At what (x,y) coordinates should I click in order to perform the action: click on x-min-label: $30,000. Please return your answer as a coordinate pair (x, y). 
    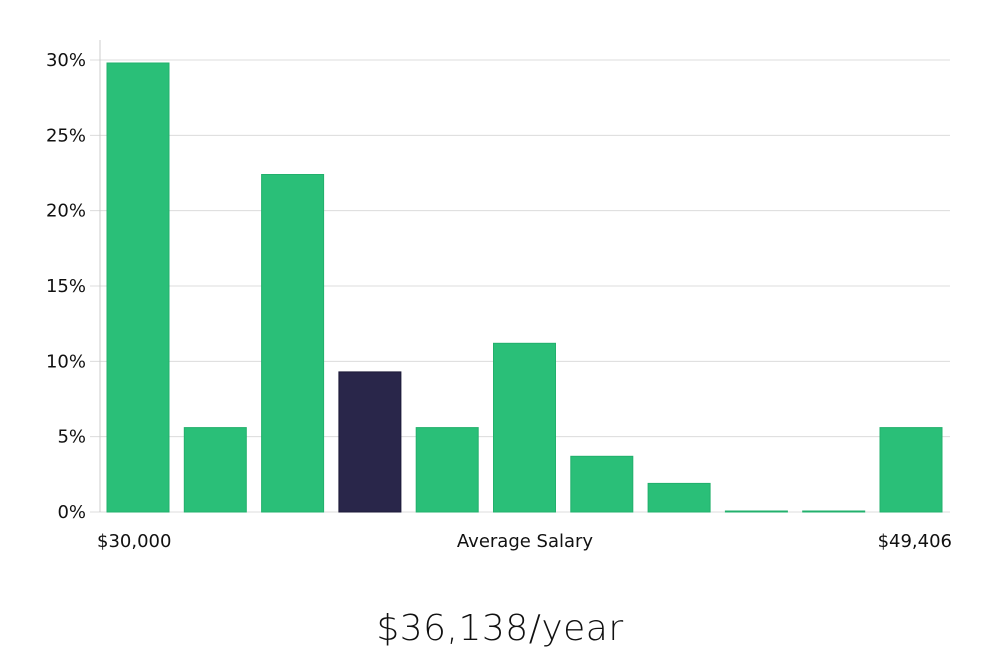
    Looking at the image, I should click on (134, 541).